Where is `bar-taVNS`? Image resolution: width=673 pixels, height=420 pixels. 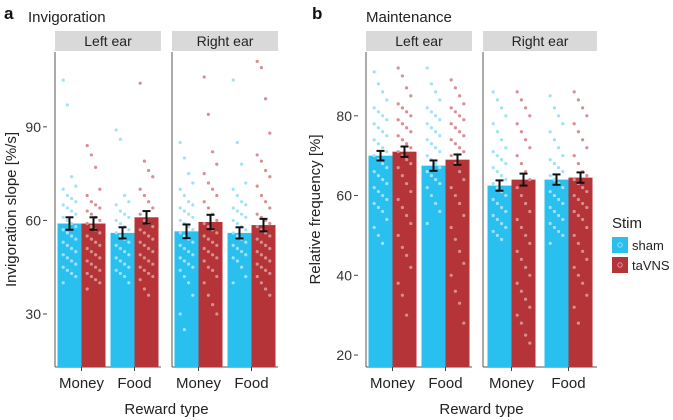 bar-taVNS is located at coordinates (580, 272).